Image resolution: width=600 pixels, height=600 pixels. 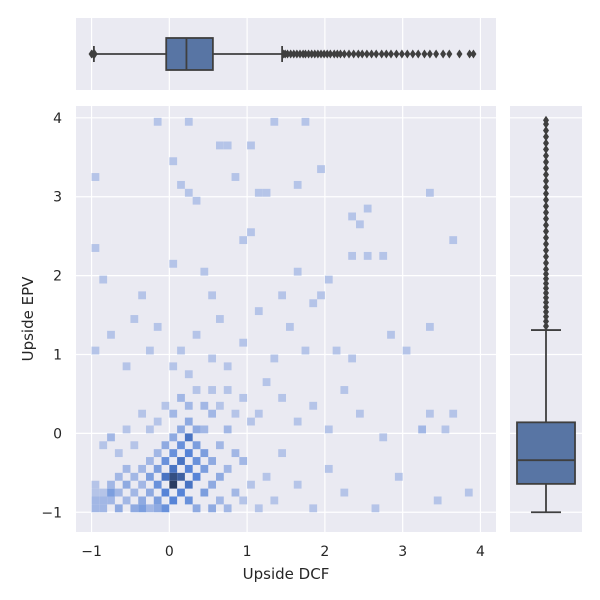 I want to click on marginal-y-boxplot, so click(x=546, y=314).